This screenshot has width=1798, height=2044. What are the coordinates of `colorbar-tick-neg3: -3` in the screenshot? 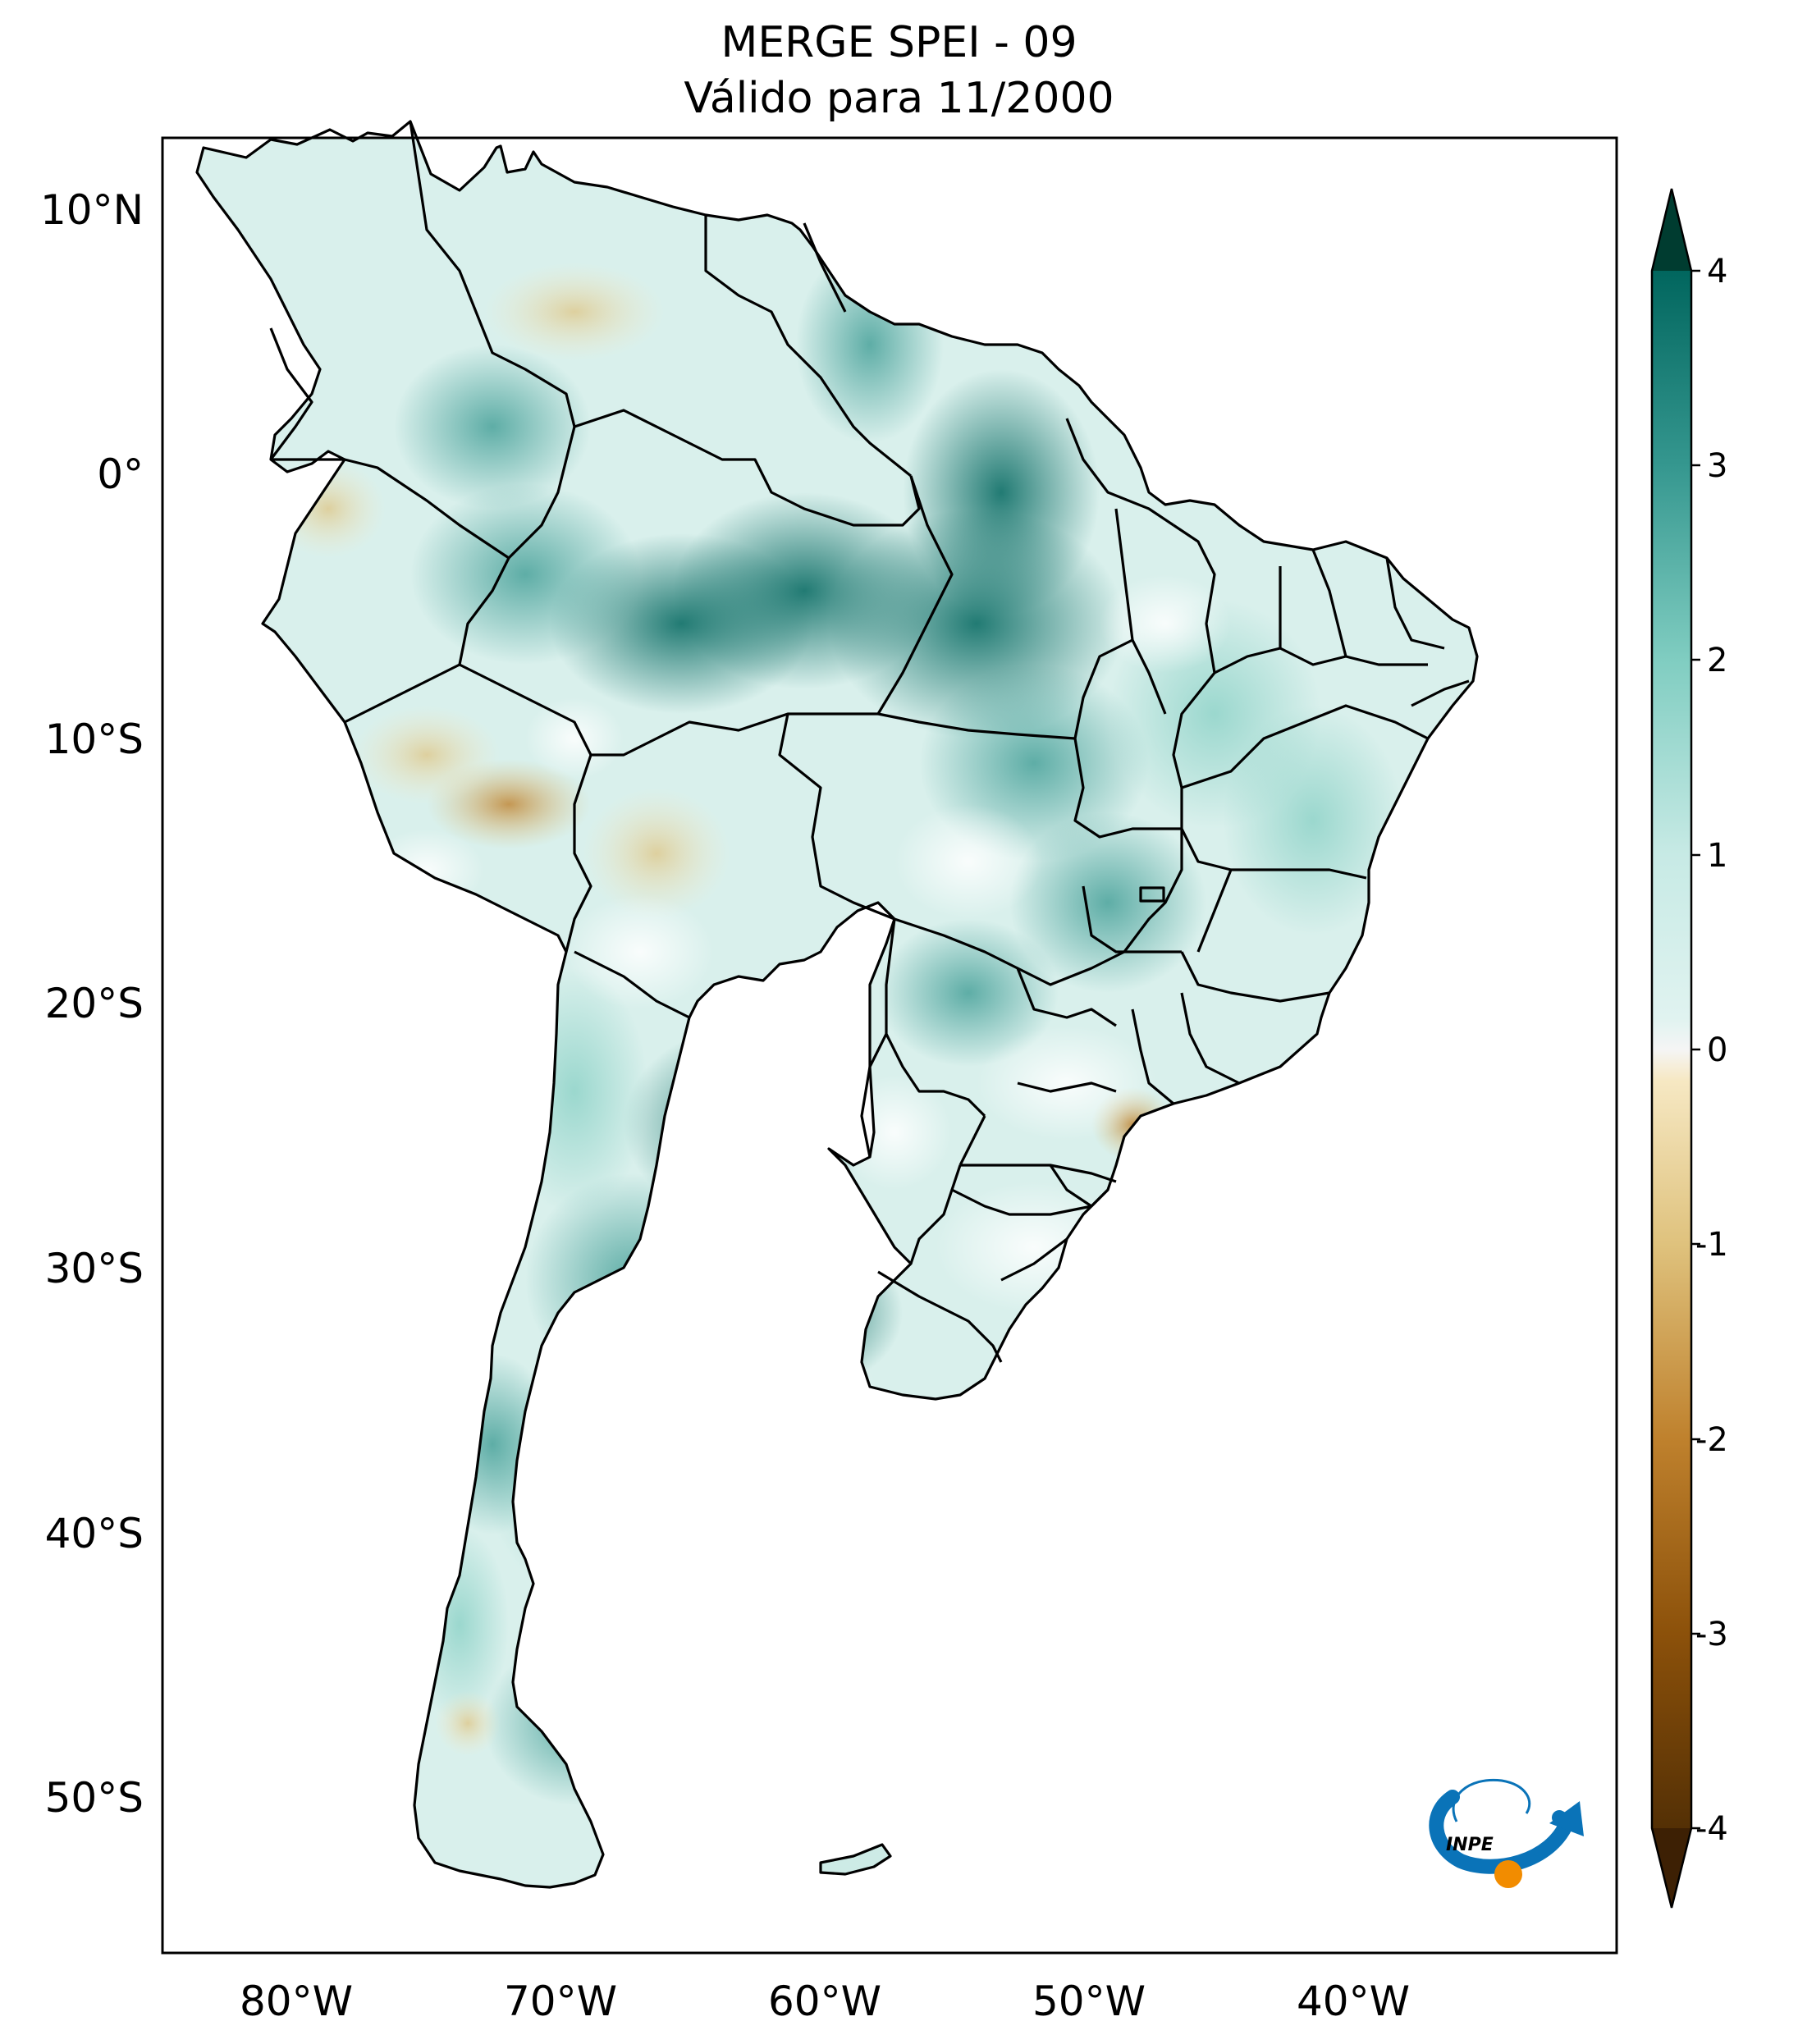 It's located at (1711, 1634).